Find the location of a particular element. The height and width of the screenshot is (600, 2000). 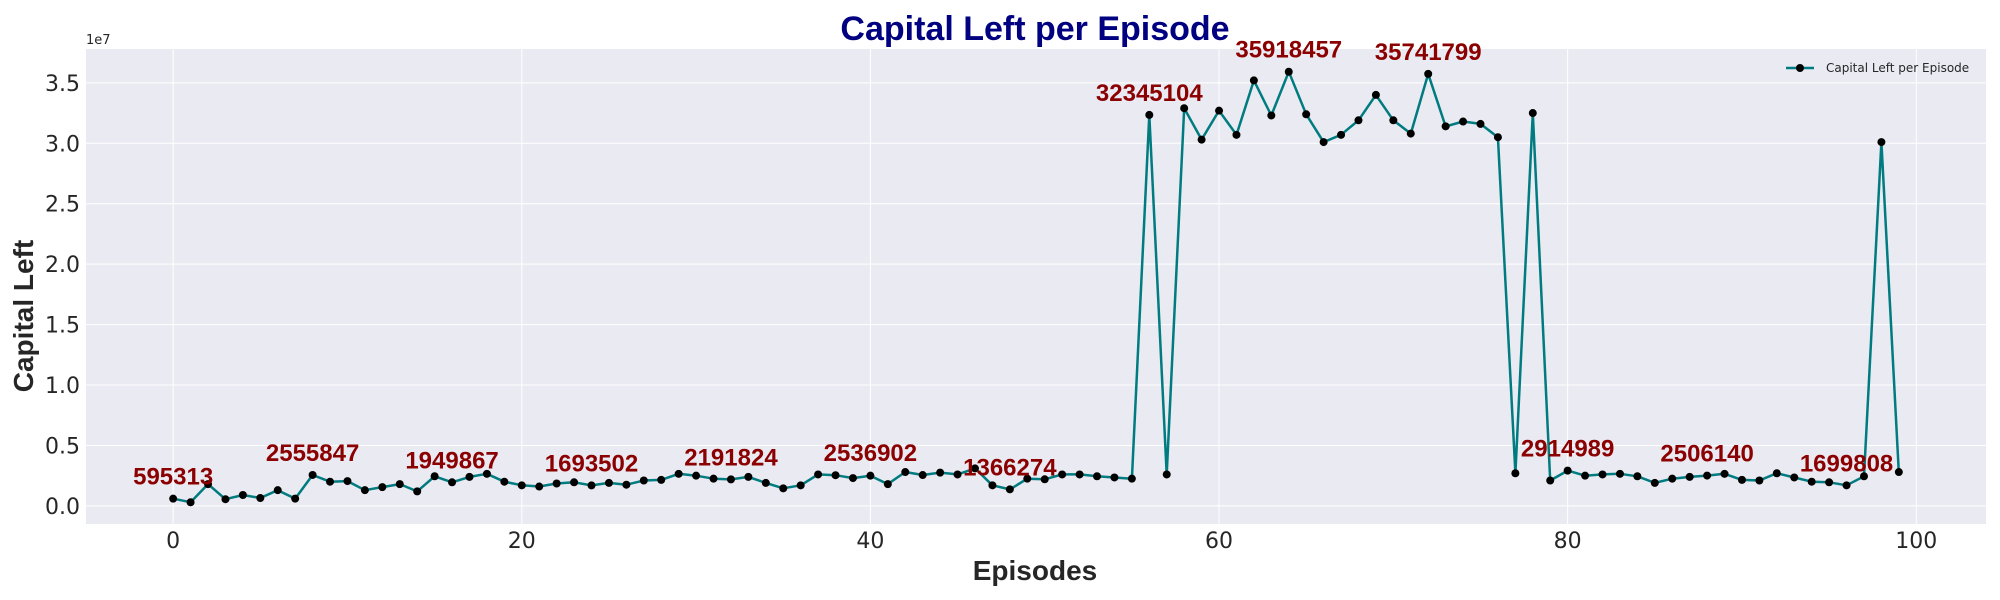

data-label: 2506140 is located at coordinates (1706, 454).